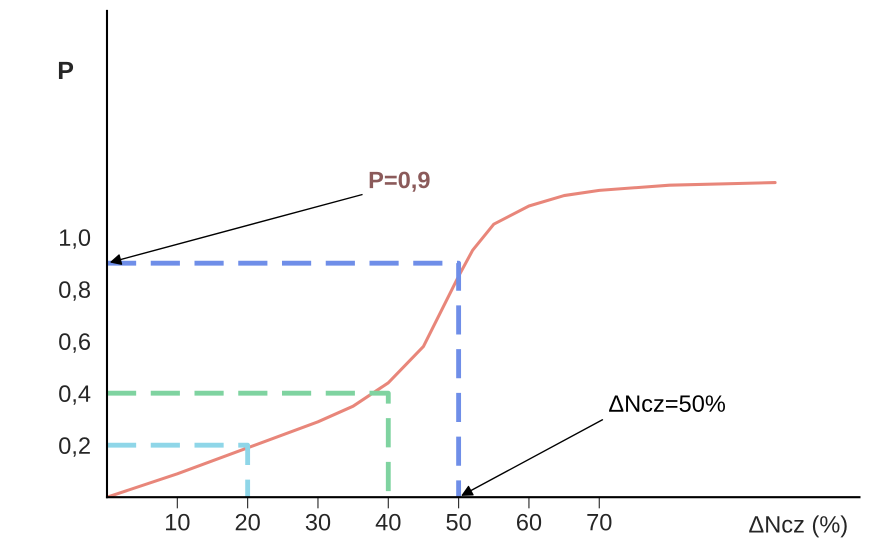 The image size is (877, 547). What do you see at coordinates (599, 522) in the screenshot?
I see `x-tick-label: 70` at bounding box center [599, 522].